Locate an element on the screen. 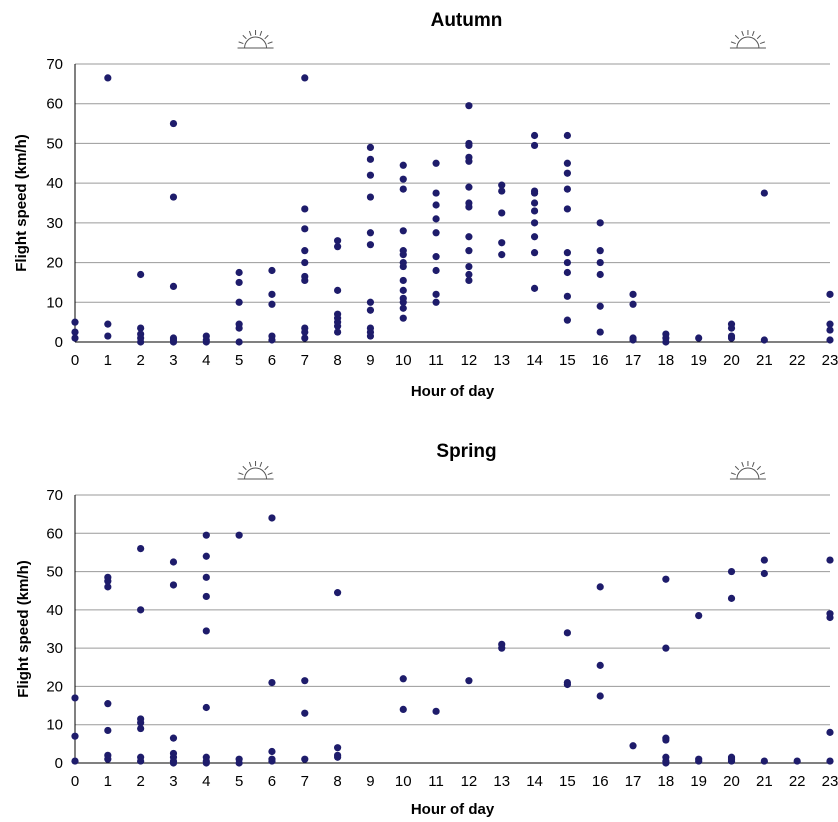 Image resolution: width=838 pixels, height=822 pixels. x-tick-label: 22 is located at coordinates (797, 781).